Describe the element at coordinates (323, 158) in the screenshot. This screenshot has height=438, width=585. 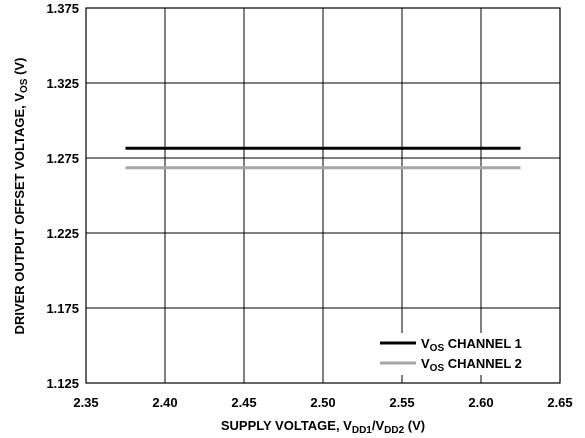
I see `series-group` at that location.